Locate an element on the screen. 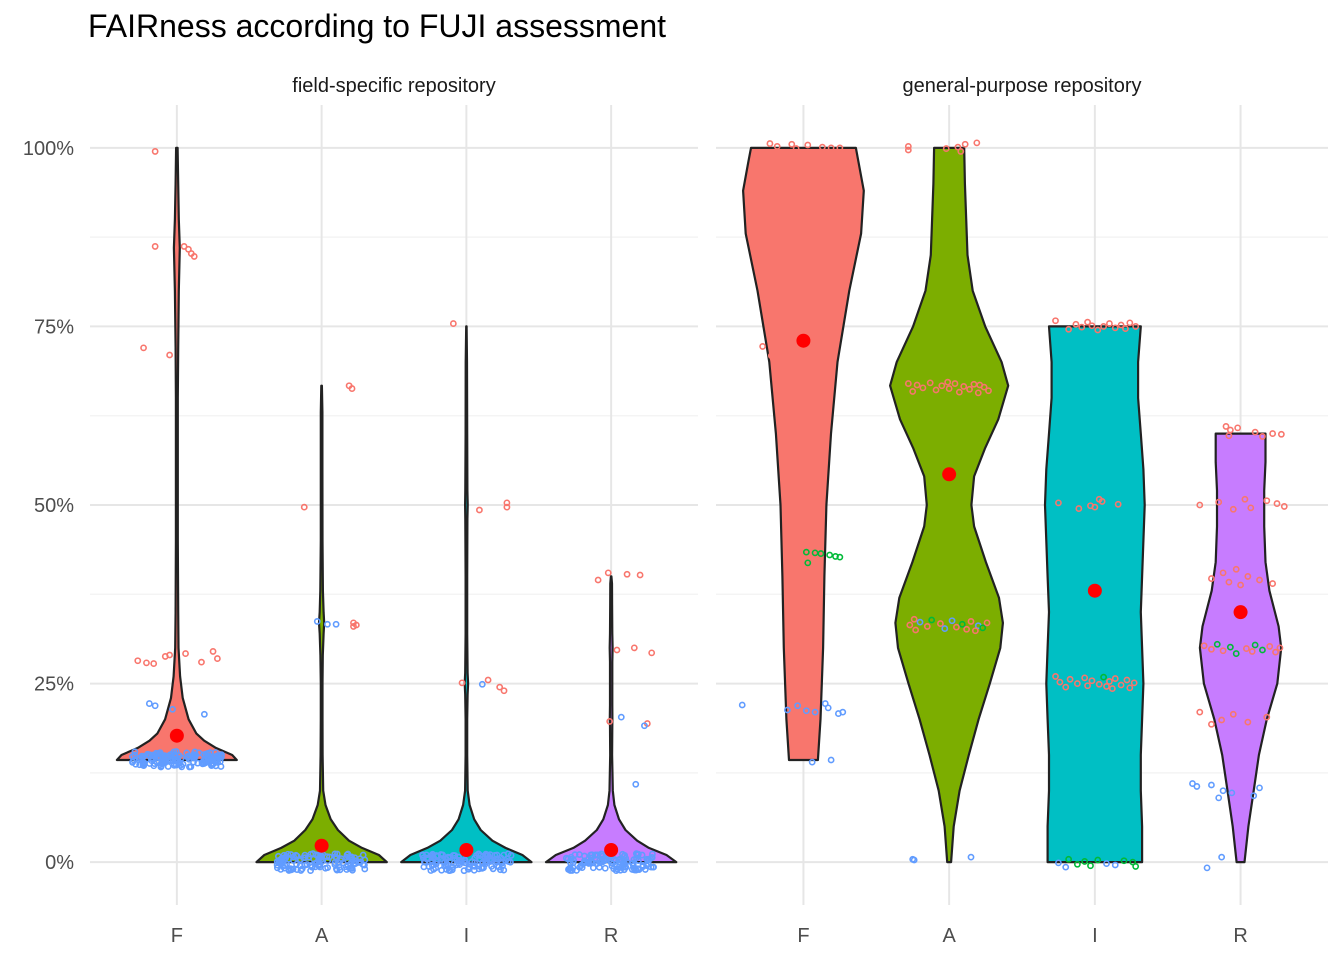  chart-title: FAIRness according to FUJI assessment is located at coordinates (377, 26).